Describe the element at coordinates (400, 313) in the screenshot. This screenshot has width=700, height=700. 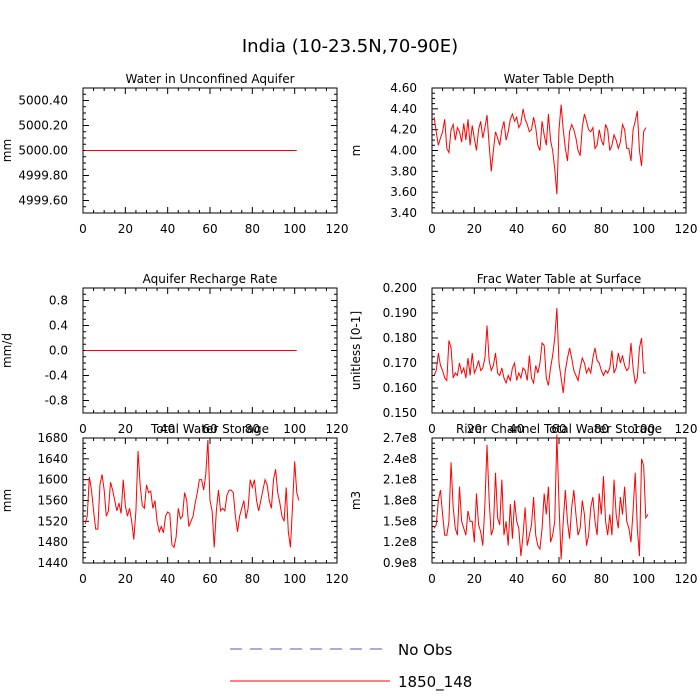
I see `y-tick-label: 0.190` at that location.